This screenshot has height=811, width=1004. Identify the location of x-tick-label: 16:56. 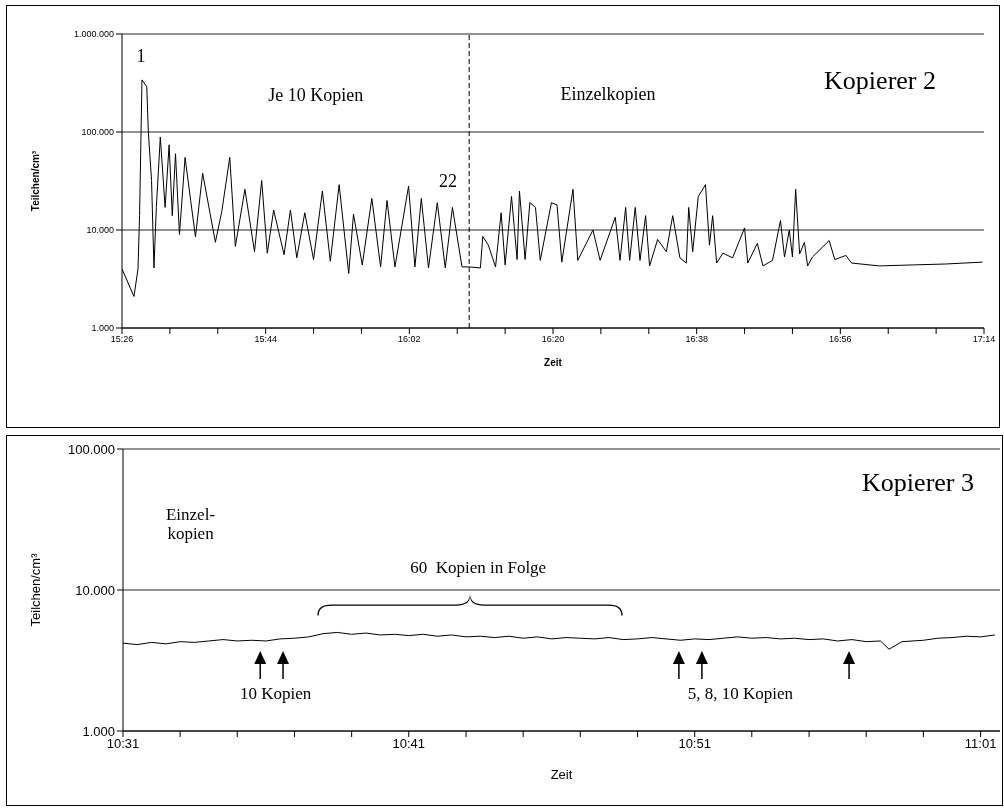
(840, 339).